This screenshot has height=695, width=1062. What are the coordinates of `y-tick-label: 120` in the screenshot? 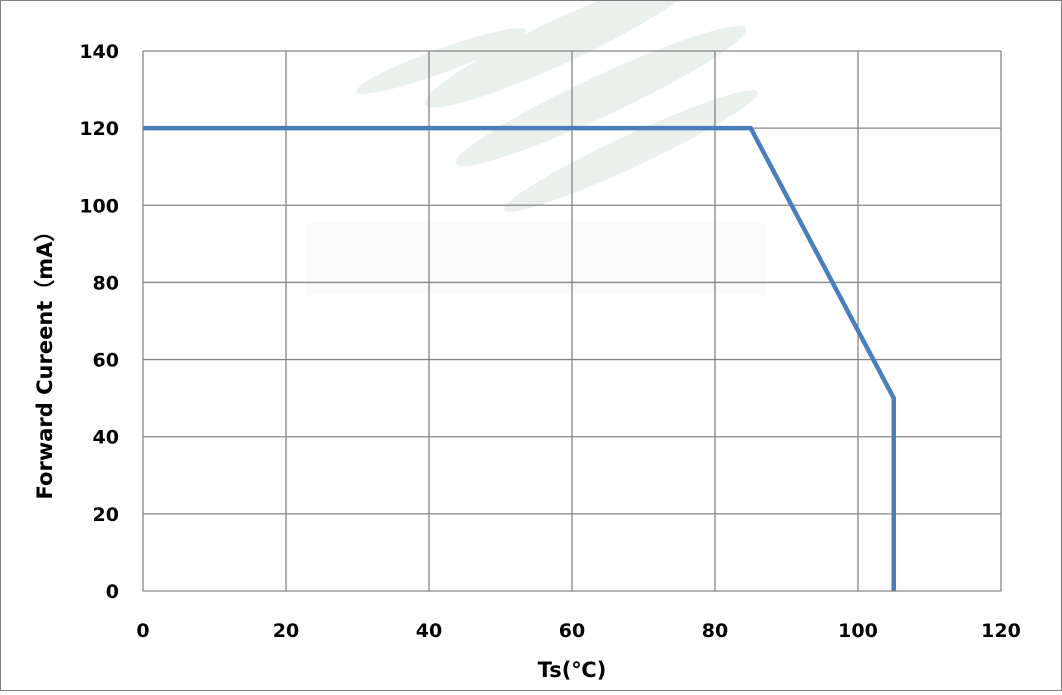 It's located at (99, 129).